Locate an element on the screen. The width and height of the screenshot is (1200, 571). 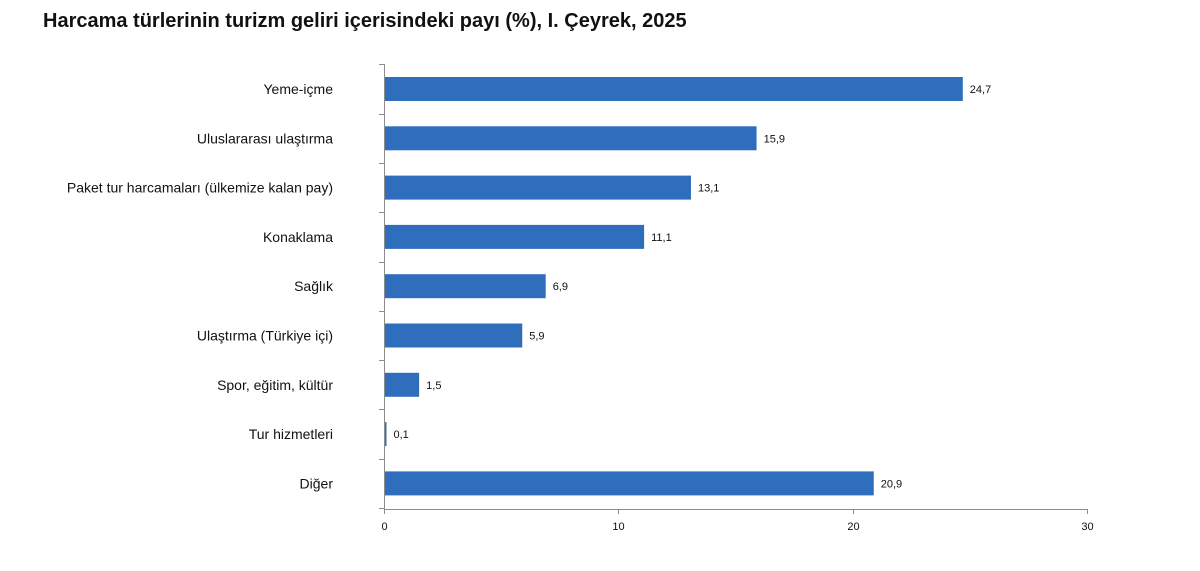
data-label: 24,7 is located at coordinates (980, 90).